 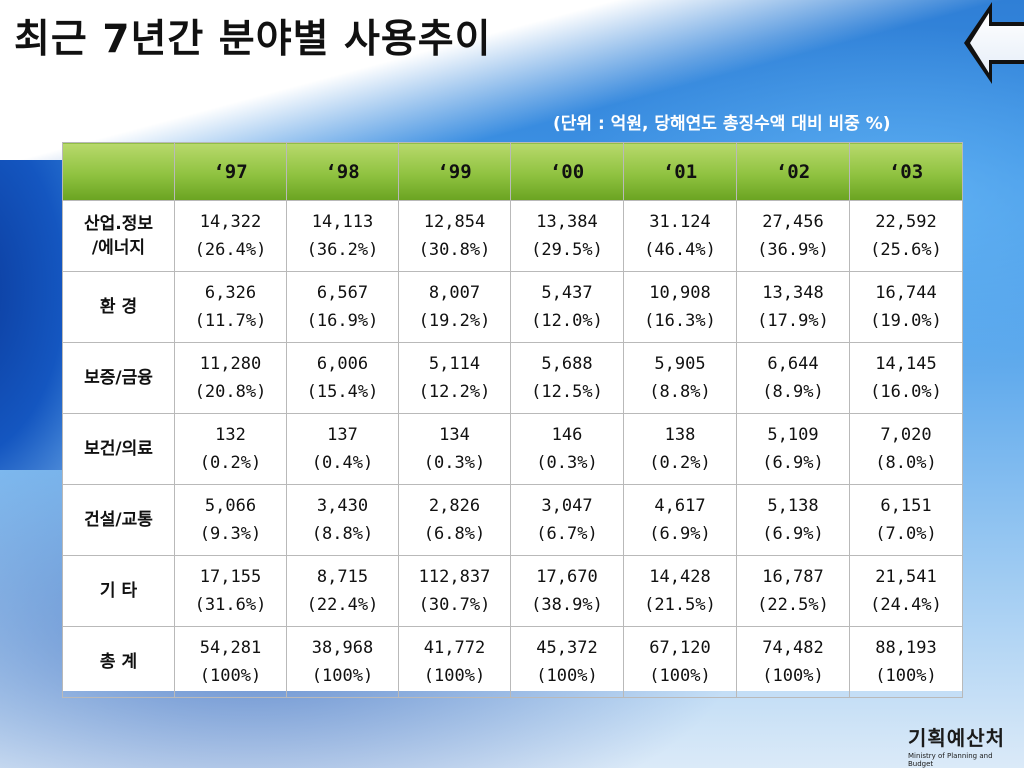 What do you see at coordinates (342, 506) in the screenshot?
I see `cell-amount: 3,430` at bounding box center [342, 506].